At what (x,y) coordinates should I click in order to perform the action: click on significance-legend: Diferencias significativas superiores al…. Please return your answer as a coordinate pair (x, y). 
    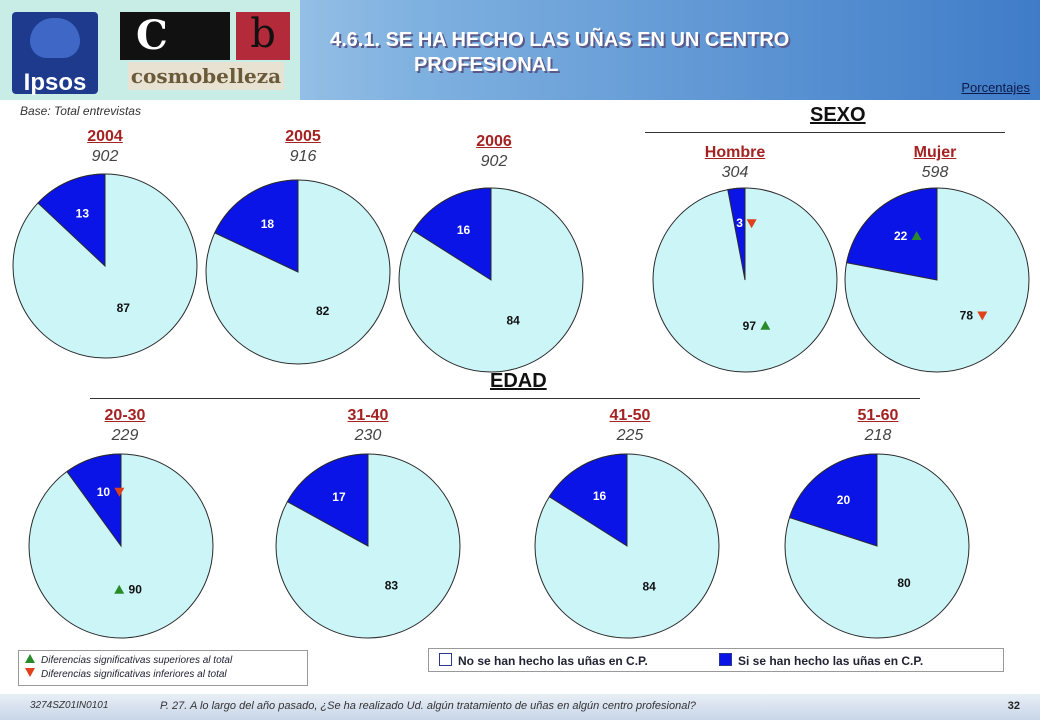
    Looking at the image, I should click on (163, 668).